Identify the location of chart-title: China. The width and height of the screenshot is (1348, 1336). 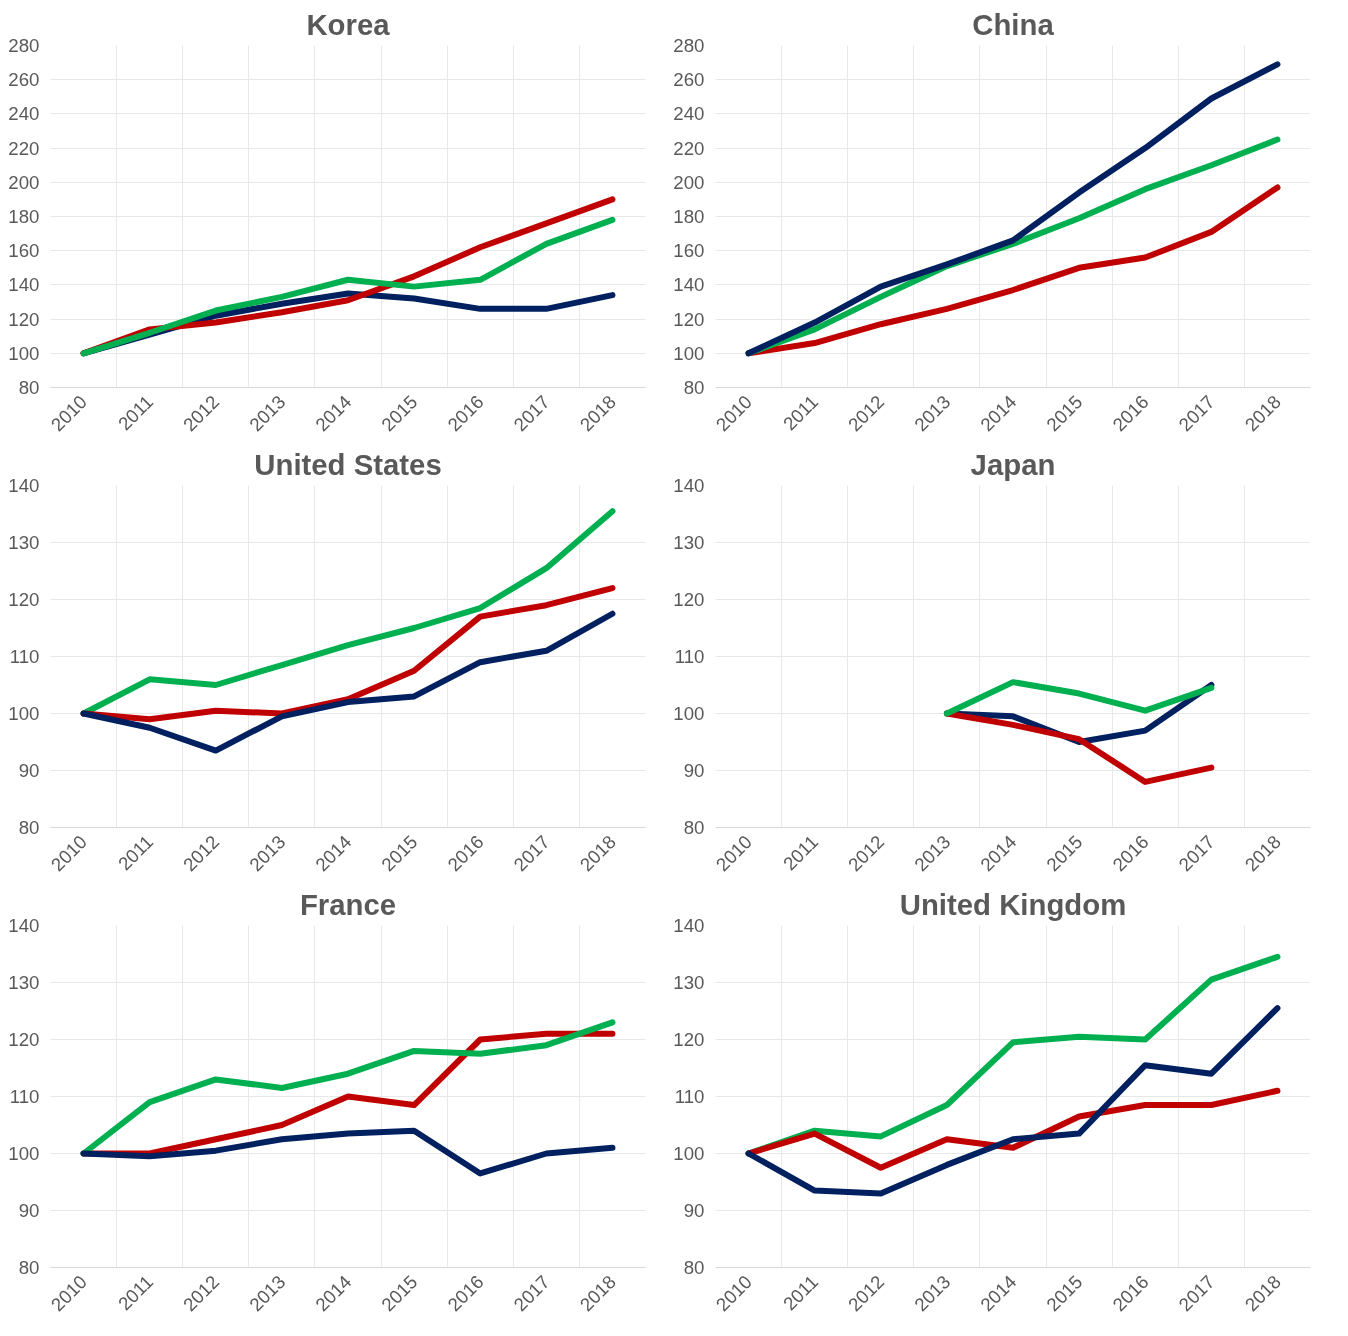
(1013, 24).